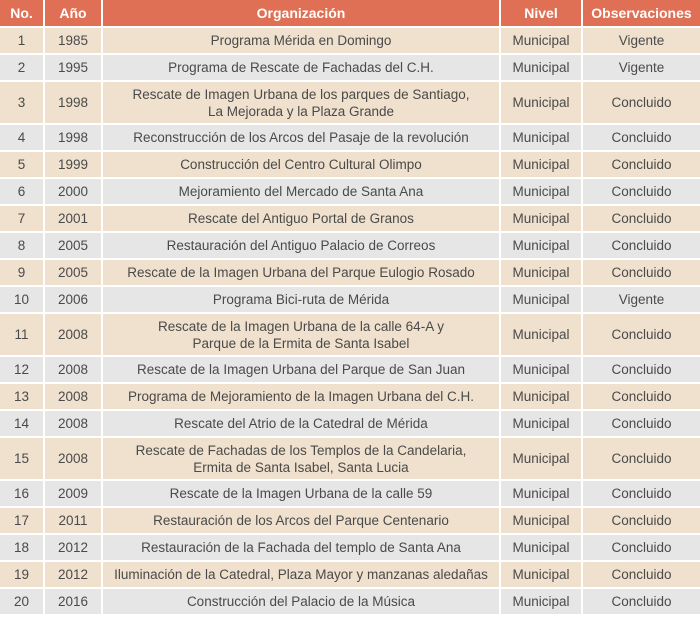  What do you see at coordinates (21, 334) in the screenshot?
I see `cell-no: 11` at bounding box center [21, 334].